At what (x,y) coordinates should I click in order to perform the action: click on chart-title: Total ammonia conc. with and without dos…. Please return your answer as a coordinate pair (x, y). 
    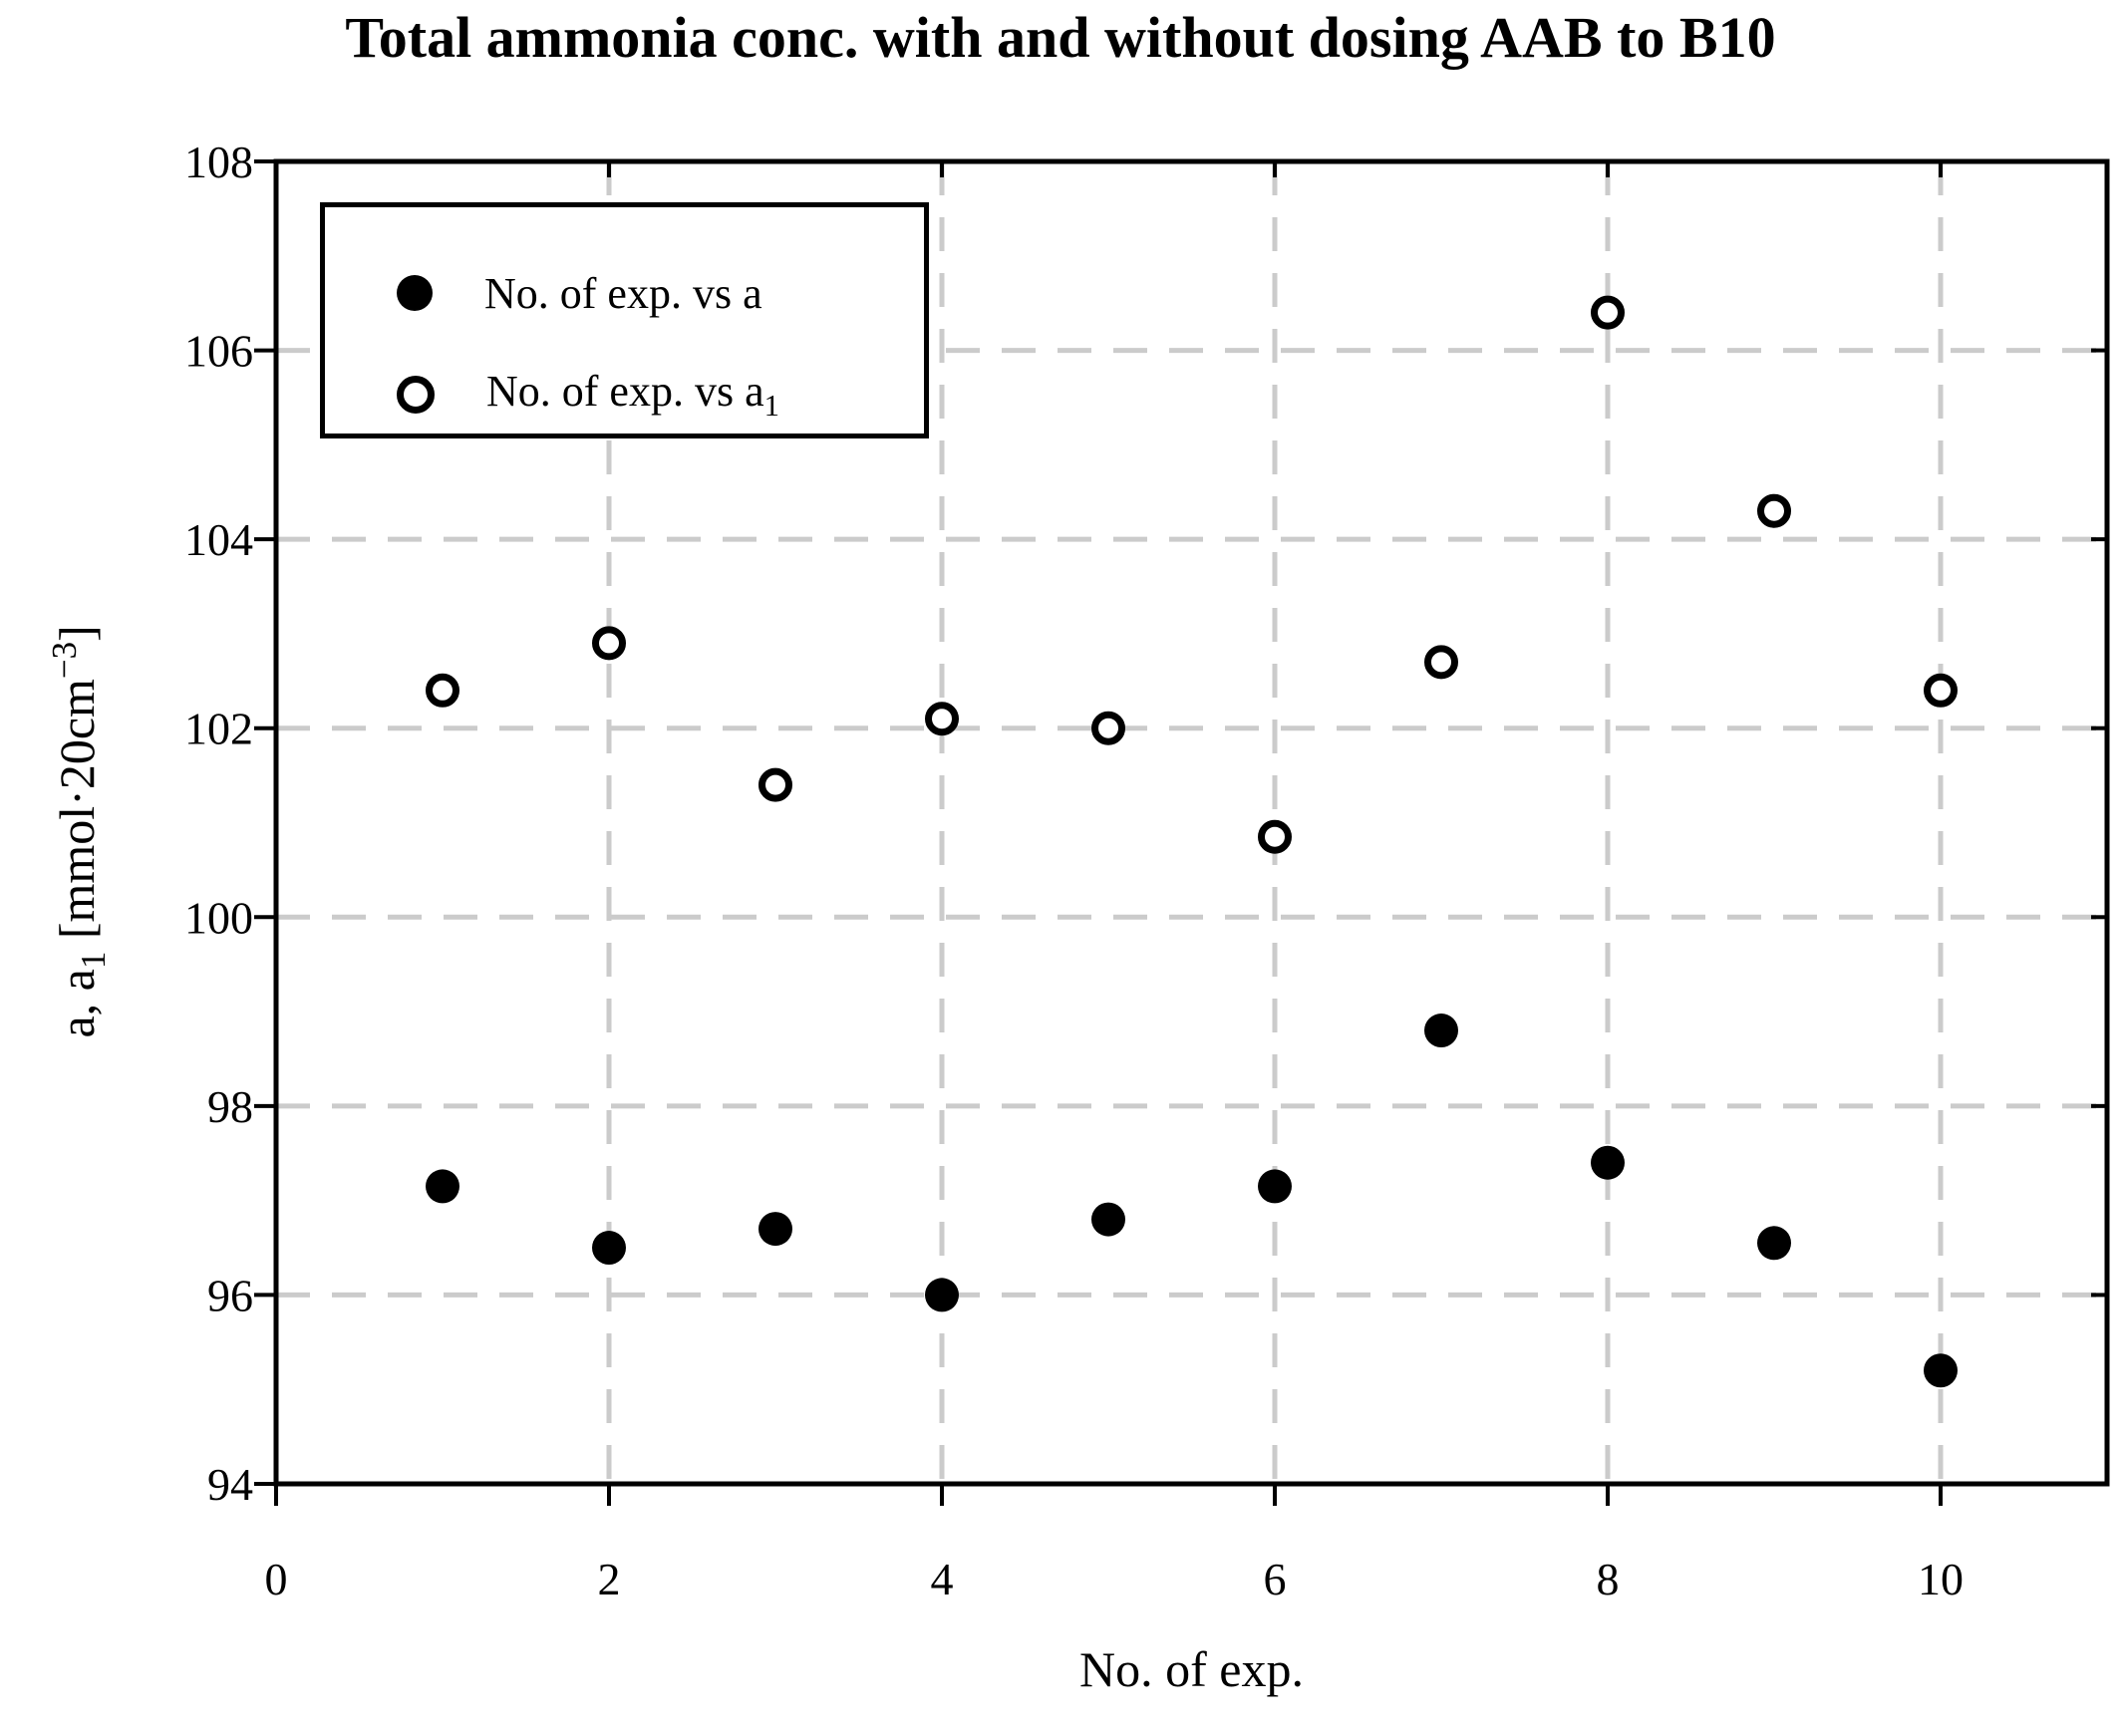
    Looking at the image, I should click on (1060, 37).